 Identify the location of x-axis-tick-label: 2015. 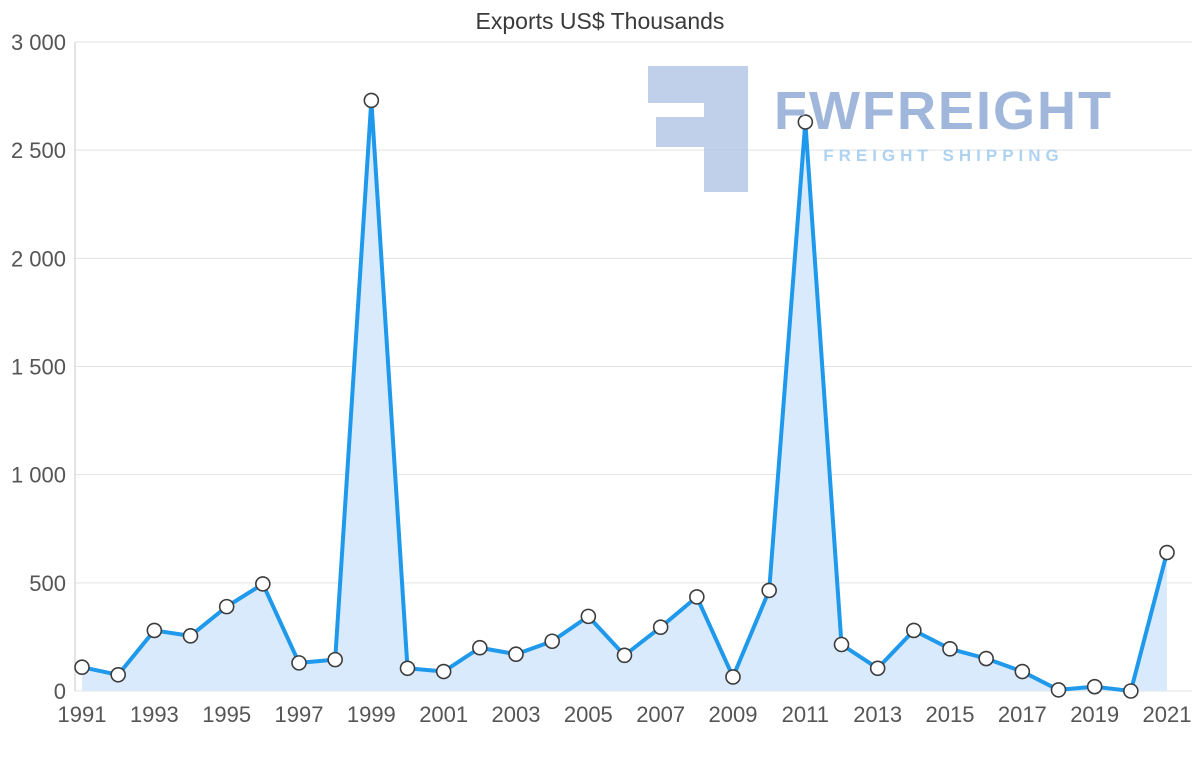
(950, 714).